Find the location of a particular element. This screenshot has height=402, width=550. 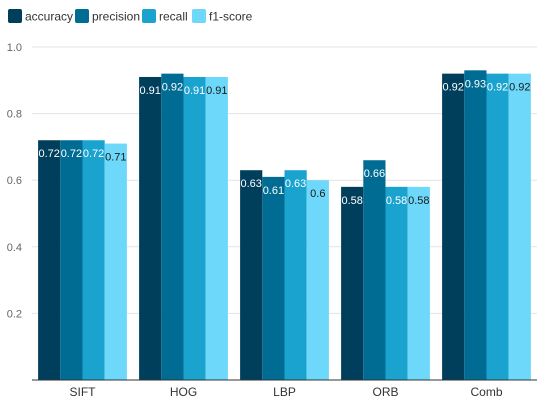

legend-item-recall: recall is located at coordinates (165, 16).